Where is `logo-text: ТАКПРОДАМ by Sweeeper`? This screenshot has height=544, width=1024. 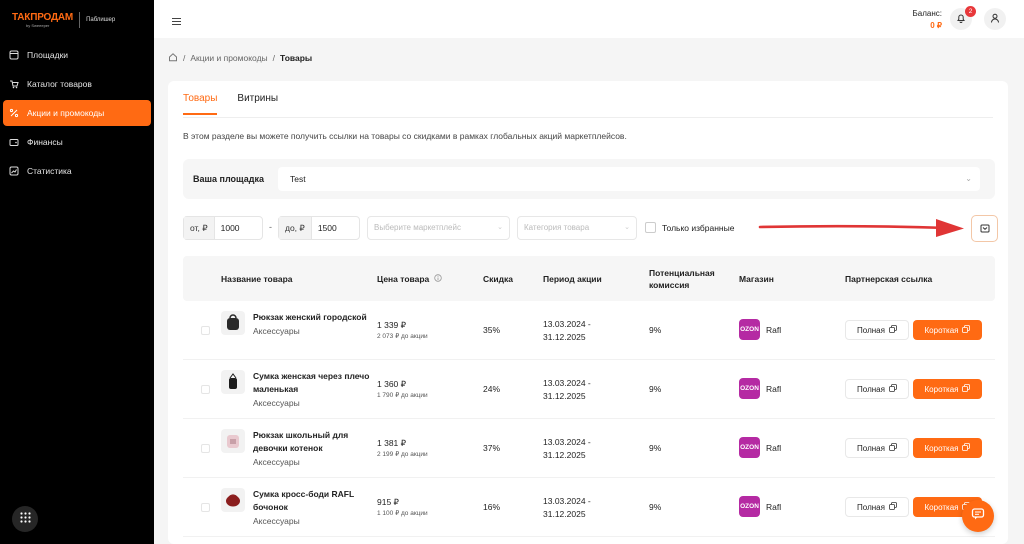 logo-text: ТАКПРОДАМ by Sweeeper is located at coordinates (43, 19).